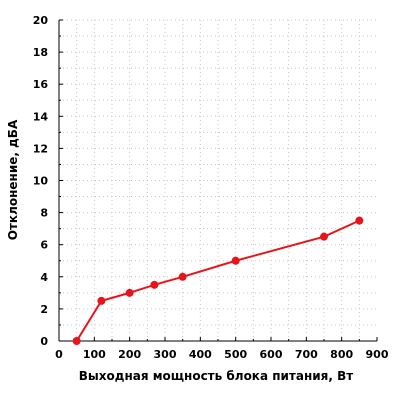 The height and width of the screenshot is (400, 400). I want to click on x-axis-ticks: 0 100 200 300 400 500 600 700 800 900, so click(222, 349).